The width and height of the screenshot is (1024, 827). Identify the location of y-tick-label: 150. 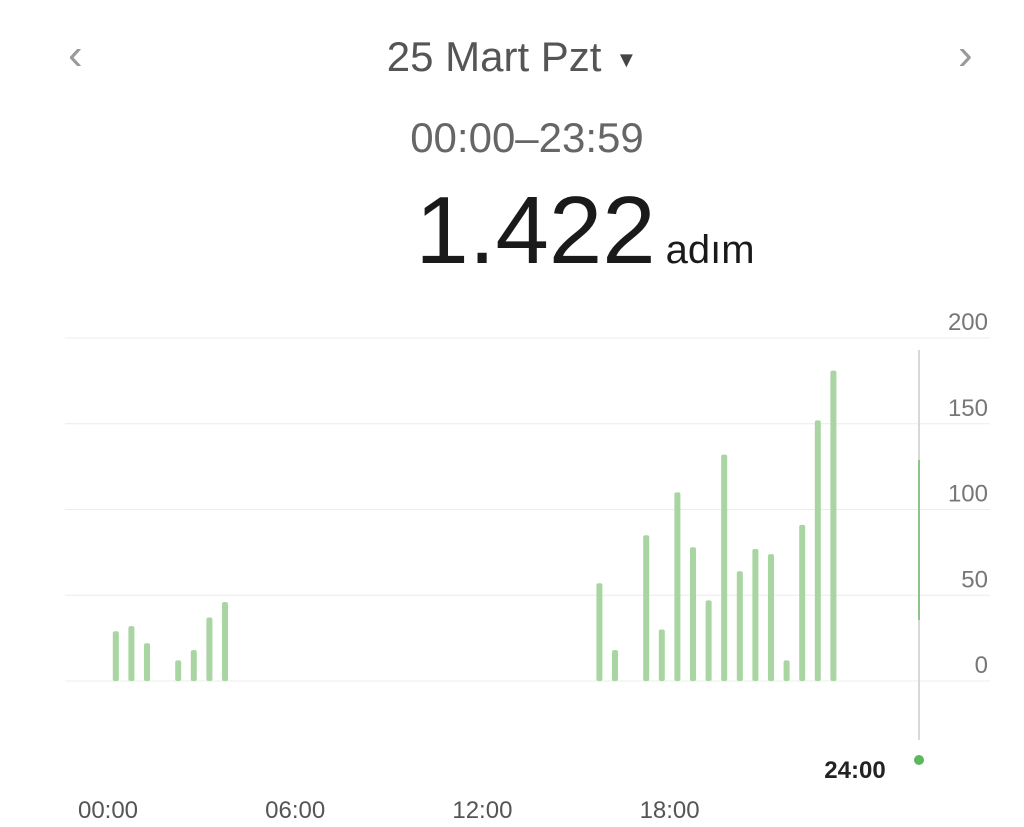
(968, 408).